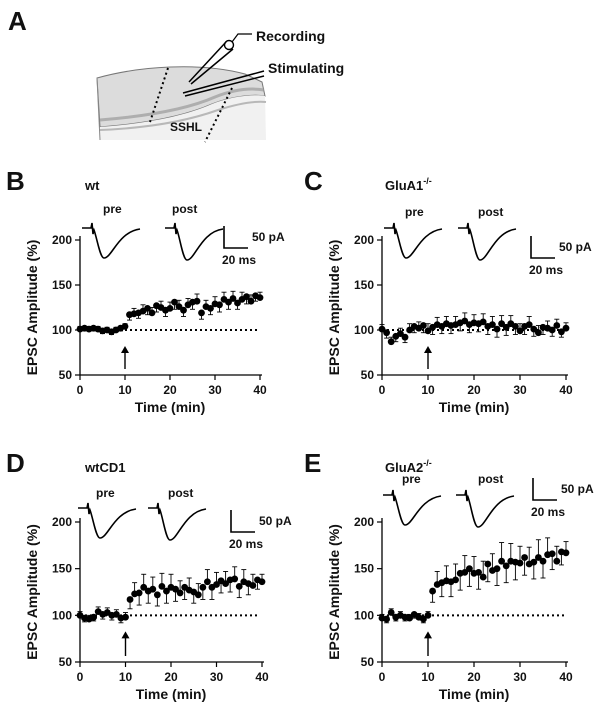 This screenshot has width=600, height=720. What do you see at coordinates (17, 21) in the screenshot?
I see `panel-label-a: A` at bounding box center [17, 21].